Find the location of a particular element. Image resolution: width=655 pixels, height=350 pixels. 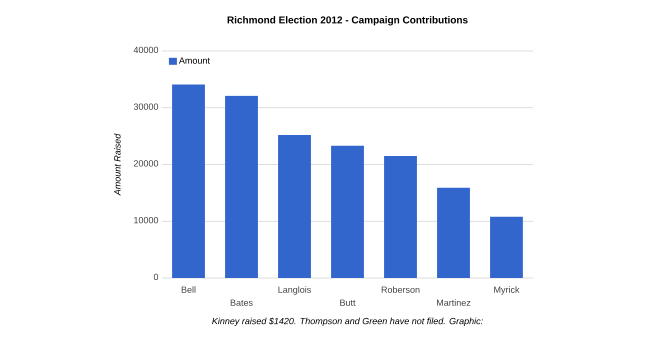

y-tick-label: 10000 is located at coordinates (146, 220).